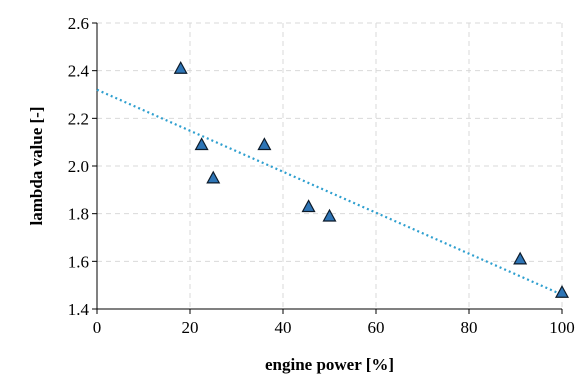 This screenshot has height=381, width=576. What do you see at coordinates (78, 214) in the screenshot?
I see `y-tick-label: 1.8` at bounding box center [78, 214].